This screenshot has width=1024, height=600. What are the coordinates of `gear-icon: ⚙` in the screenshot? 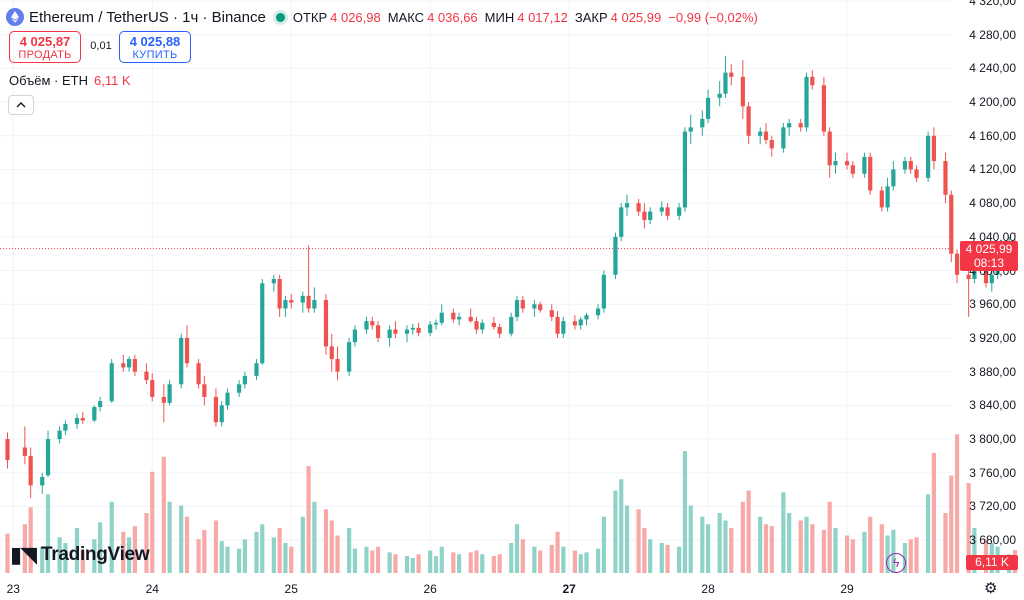 It's located at (991, 588).